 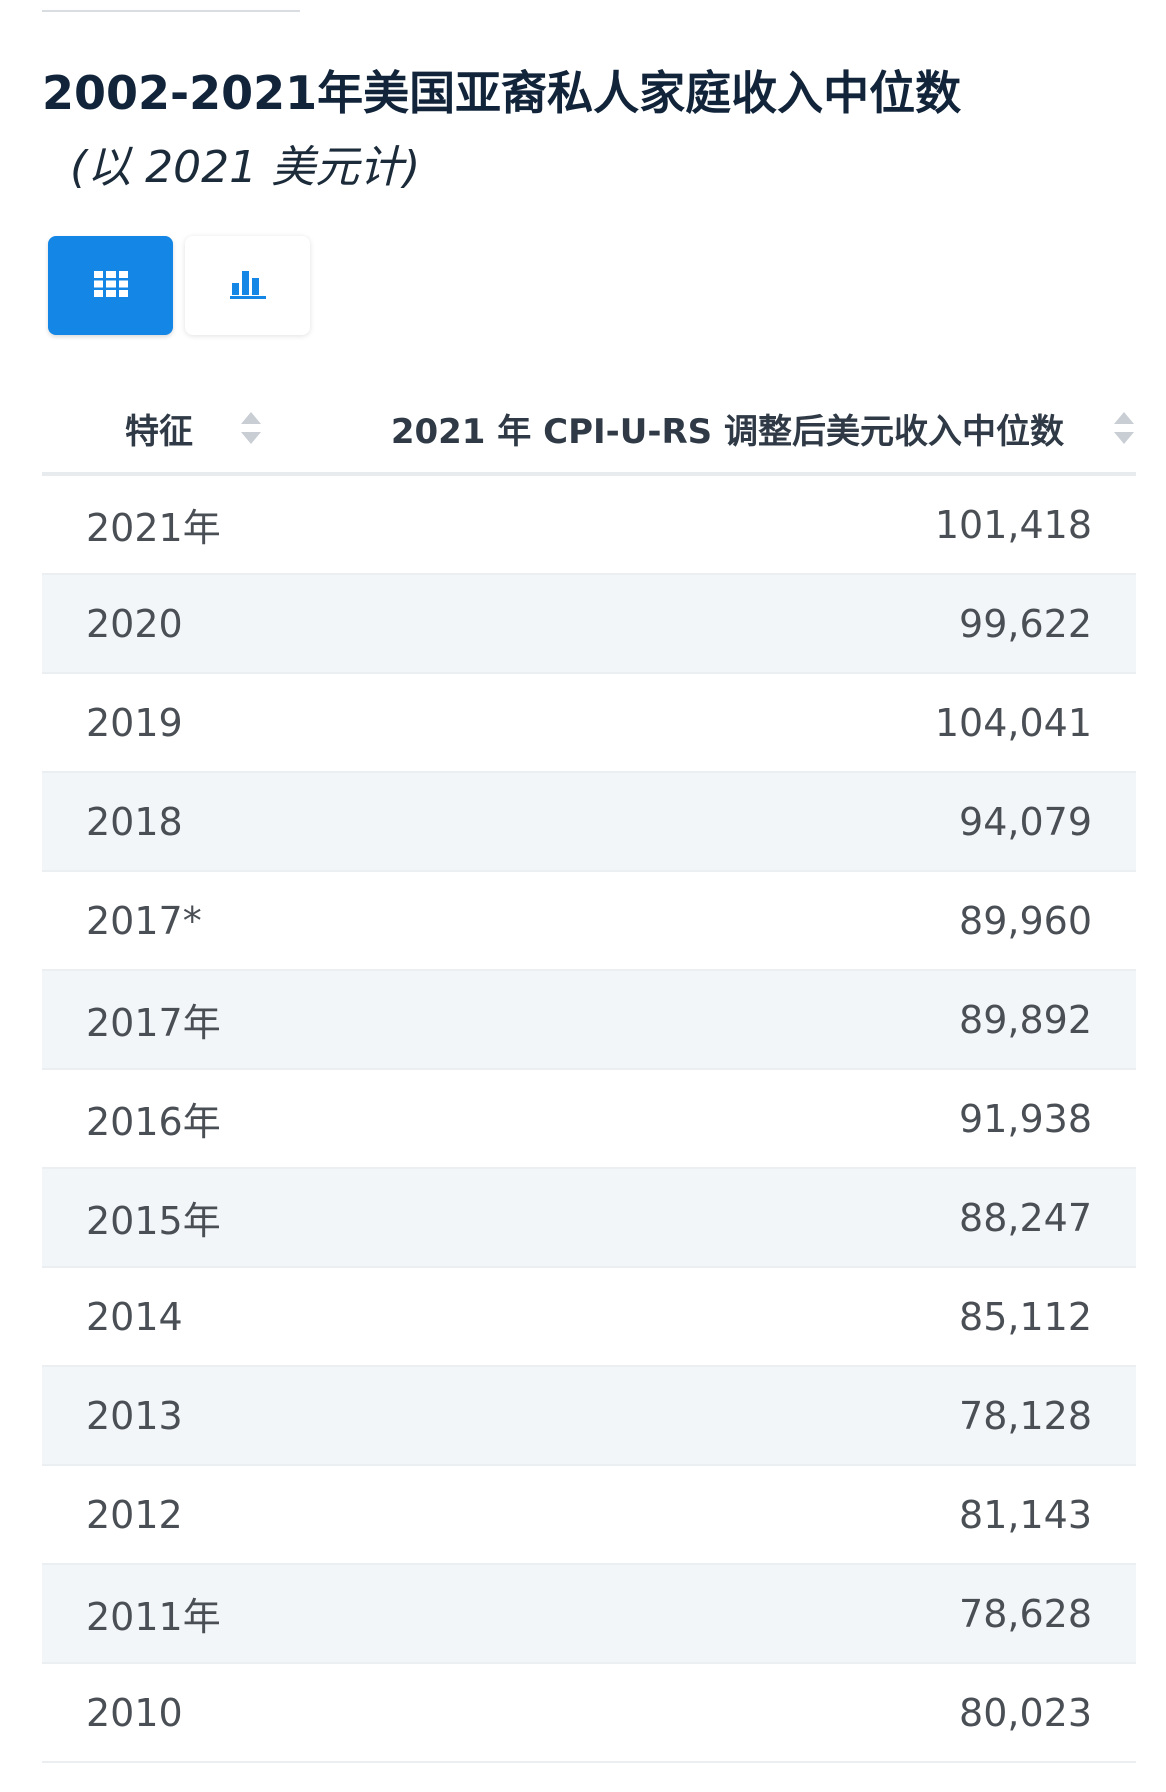 I want to click on row-value: 80,023, so click(x=1025, y=1712).